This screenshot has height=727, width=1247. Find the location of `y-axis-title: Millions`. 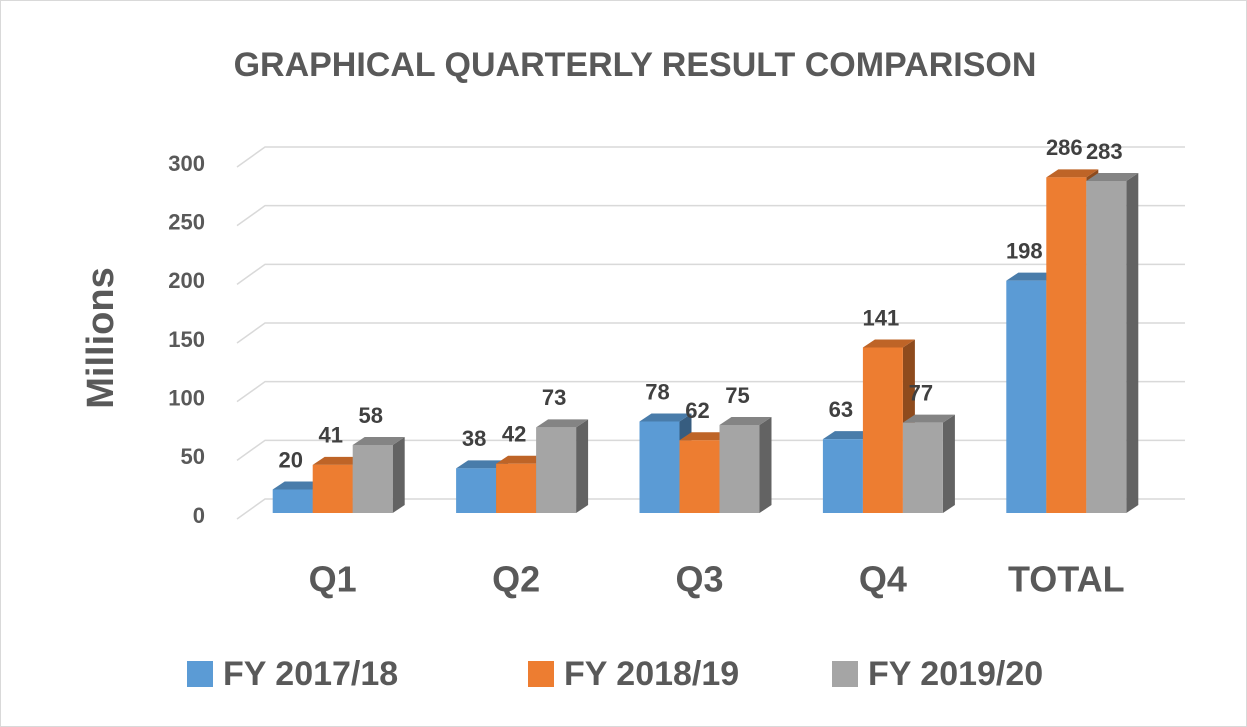

y-axis-title: Millions is located at coordinates (101, 337).